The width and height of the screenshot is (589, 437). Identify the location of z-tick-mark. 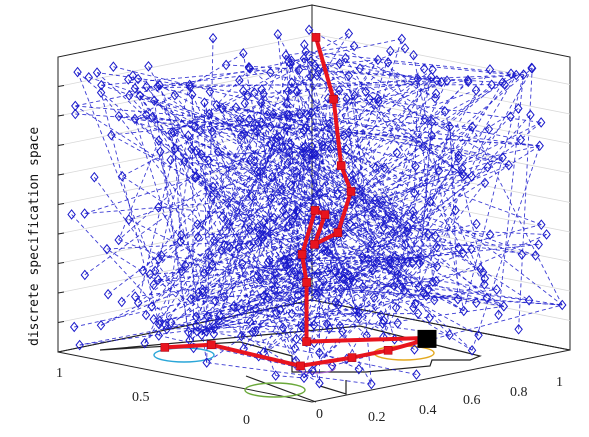
(61, 86).